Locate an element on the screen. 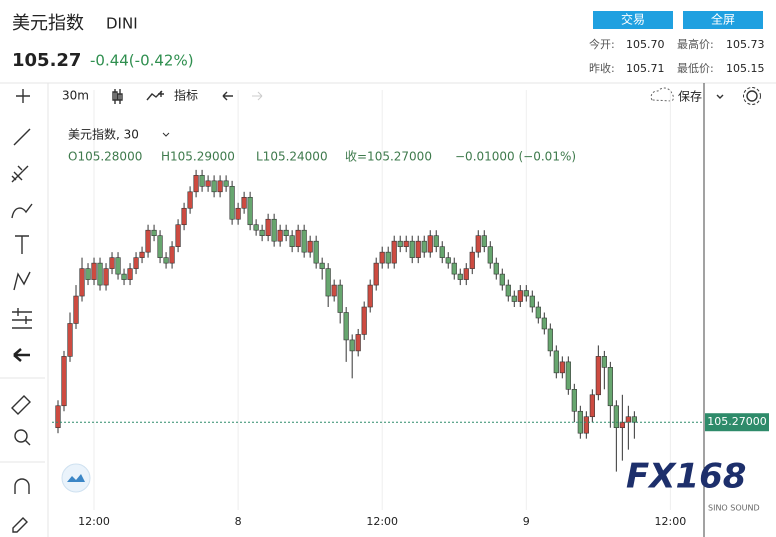  crosshair-icon is located at coordinates (23, 96).